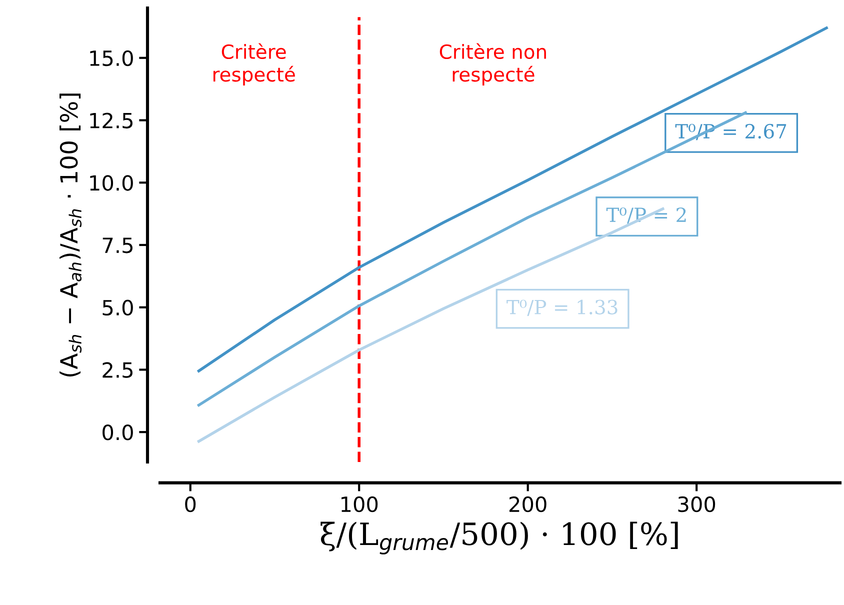  What do you see at coordinates (360, 504) in the screenshot?
I see `x-tick-label: 100` at bounding box center [360, 504].